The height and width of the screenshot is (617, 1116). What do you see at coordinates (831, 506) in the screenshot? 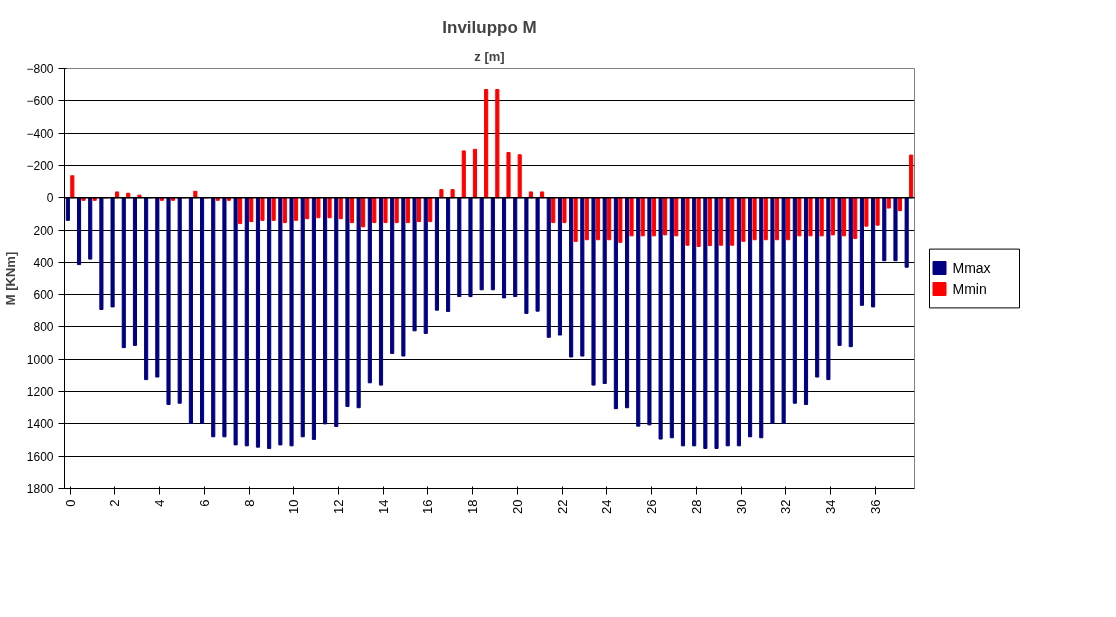
I see `x-tick-label: 34` at bounding box center [831, 506].